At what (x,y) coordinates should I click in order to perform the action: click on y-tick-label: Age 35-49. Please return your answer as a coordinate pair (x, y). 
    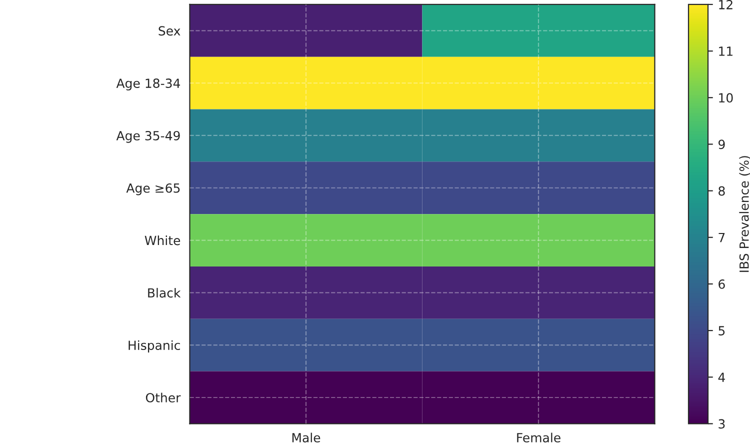
    Looking at the image, I should click on (148, 136).